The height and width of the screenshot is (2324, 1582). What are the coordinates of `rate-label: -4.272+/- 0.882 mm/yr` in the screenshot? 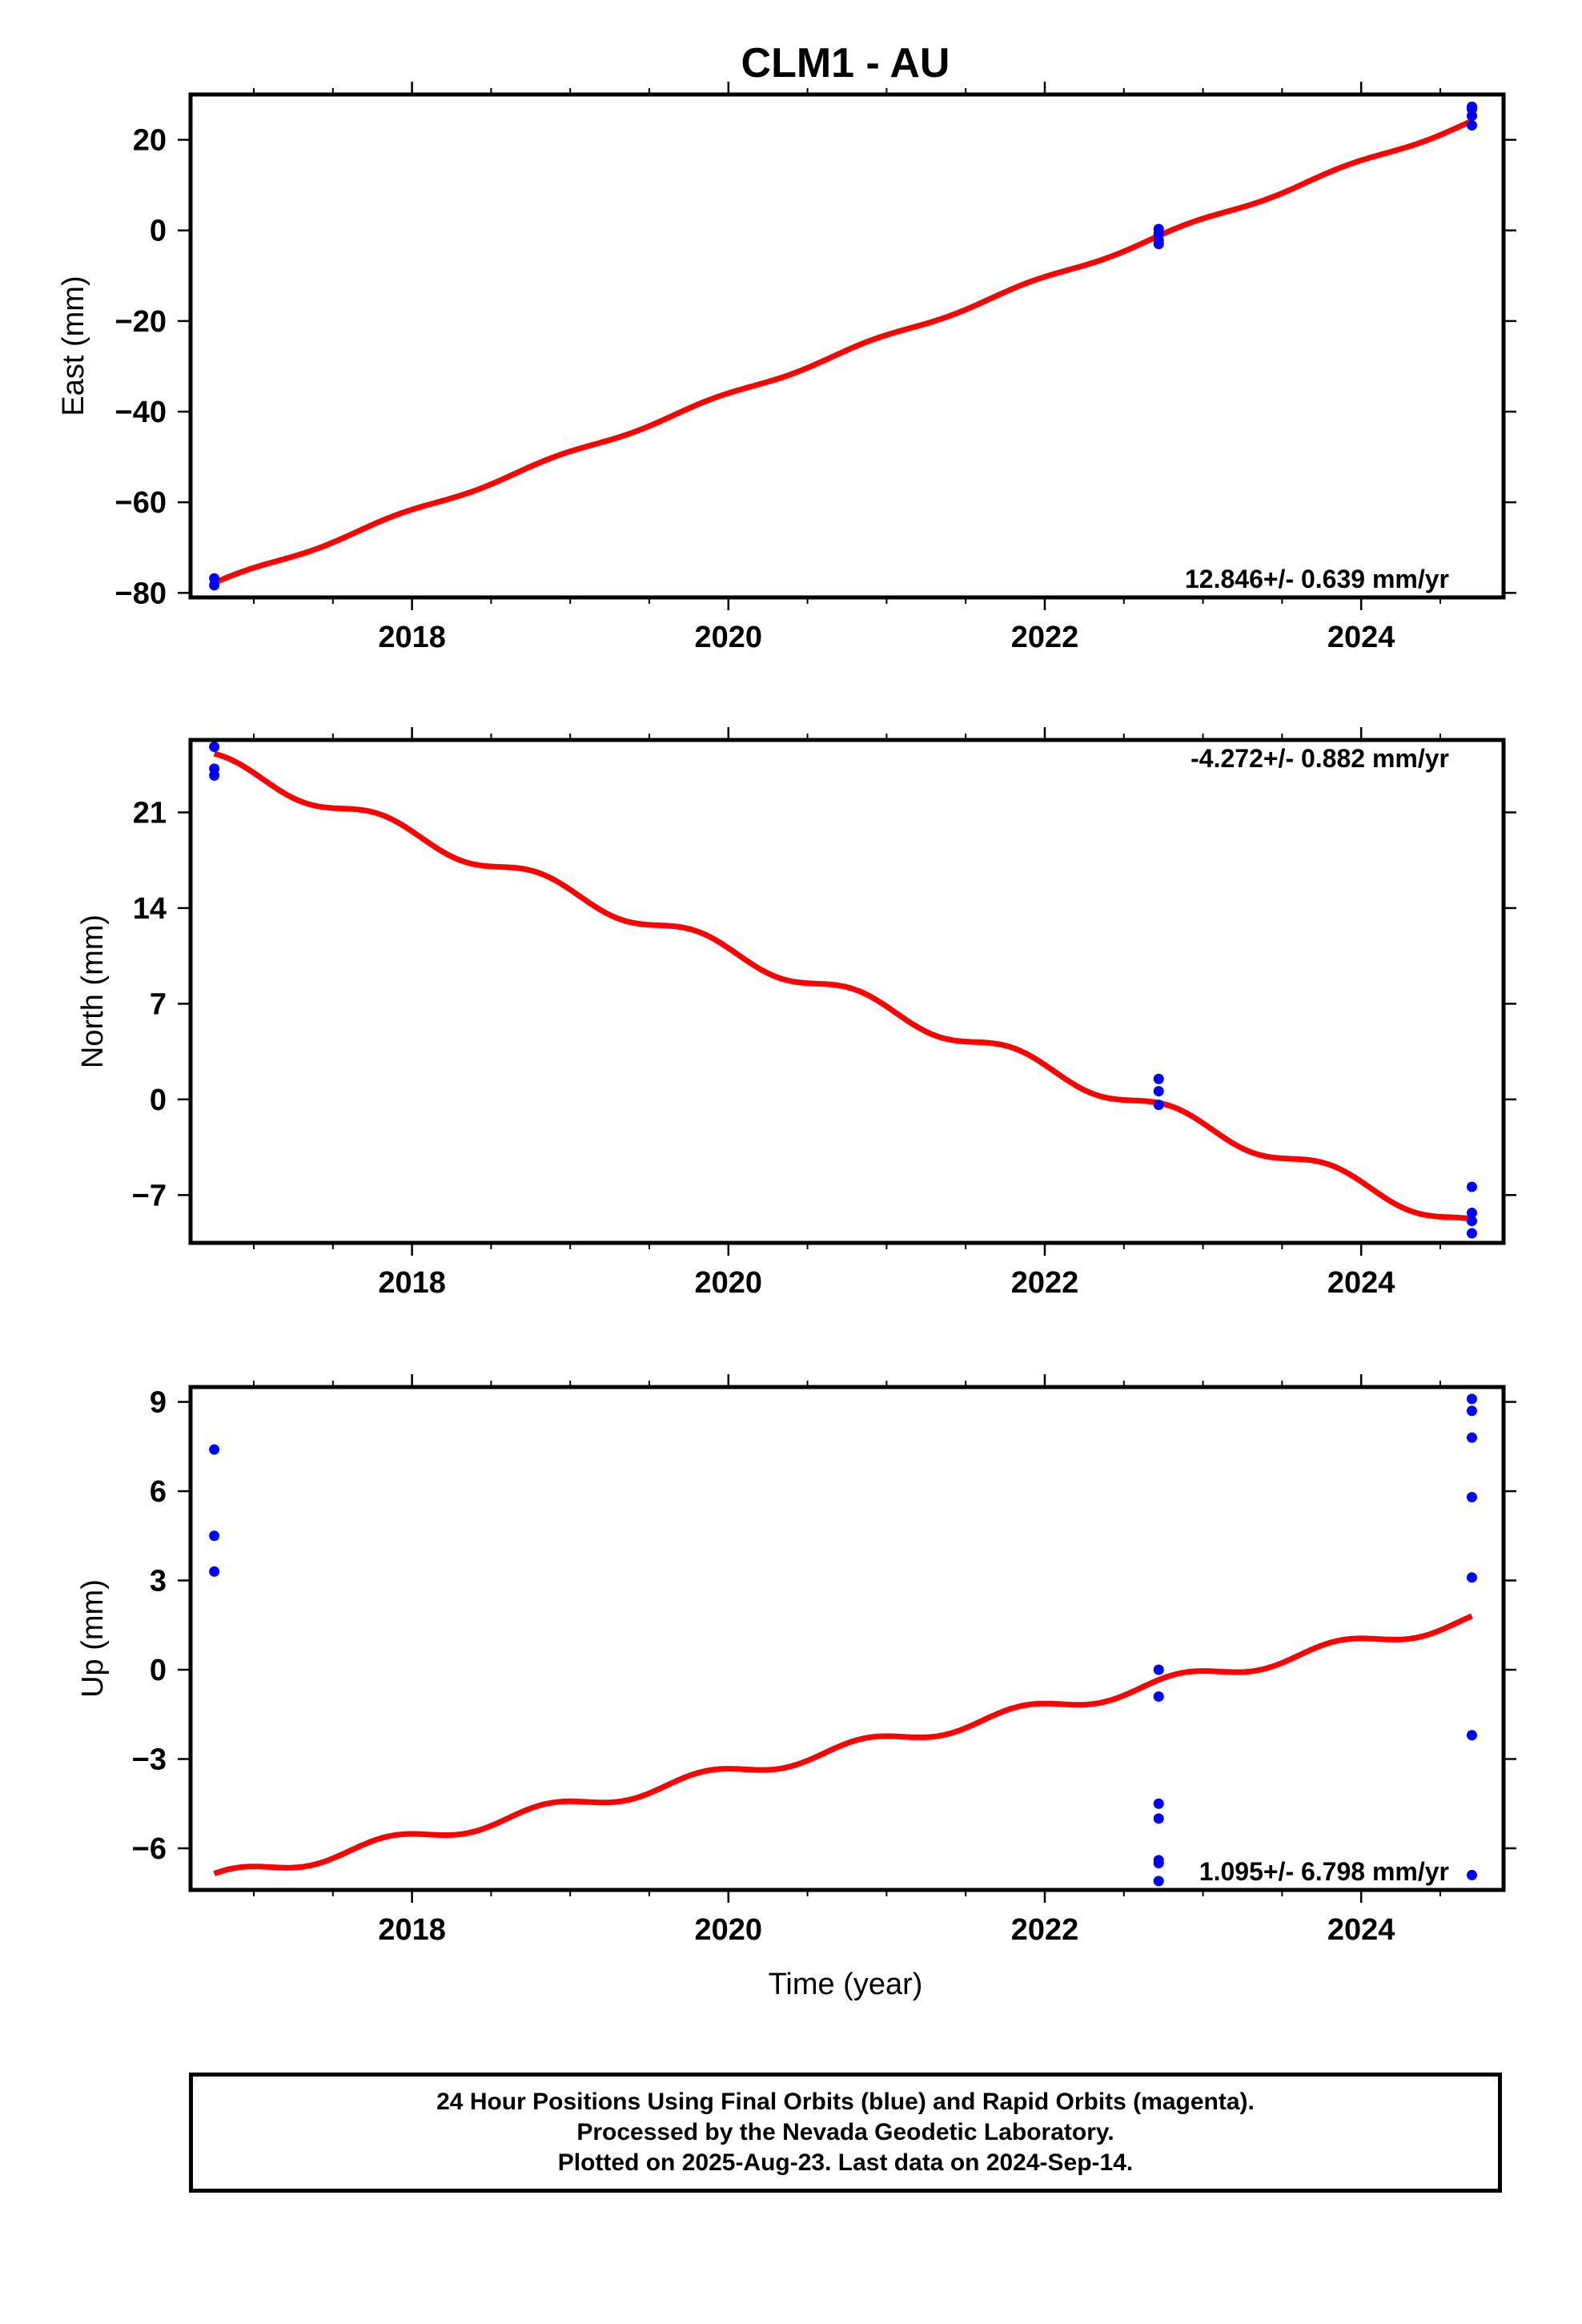 It's located at (1320, 758).